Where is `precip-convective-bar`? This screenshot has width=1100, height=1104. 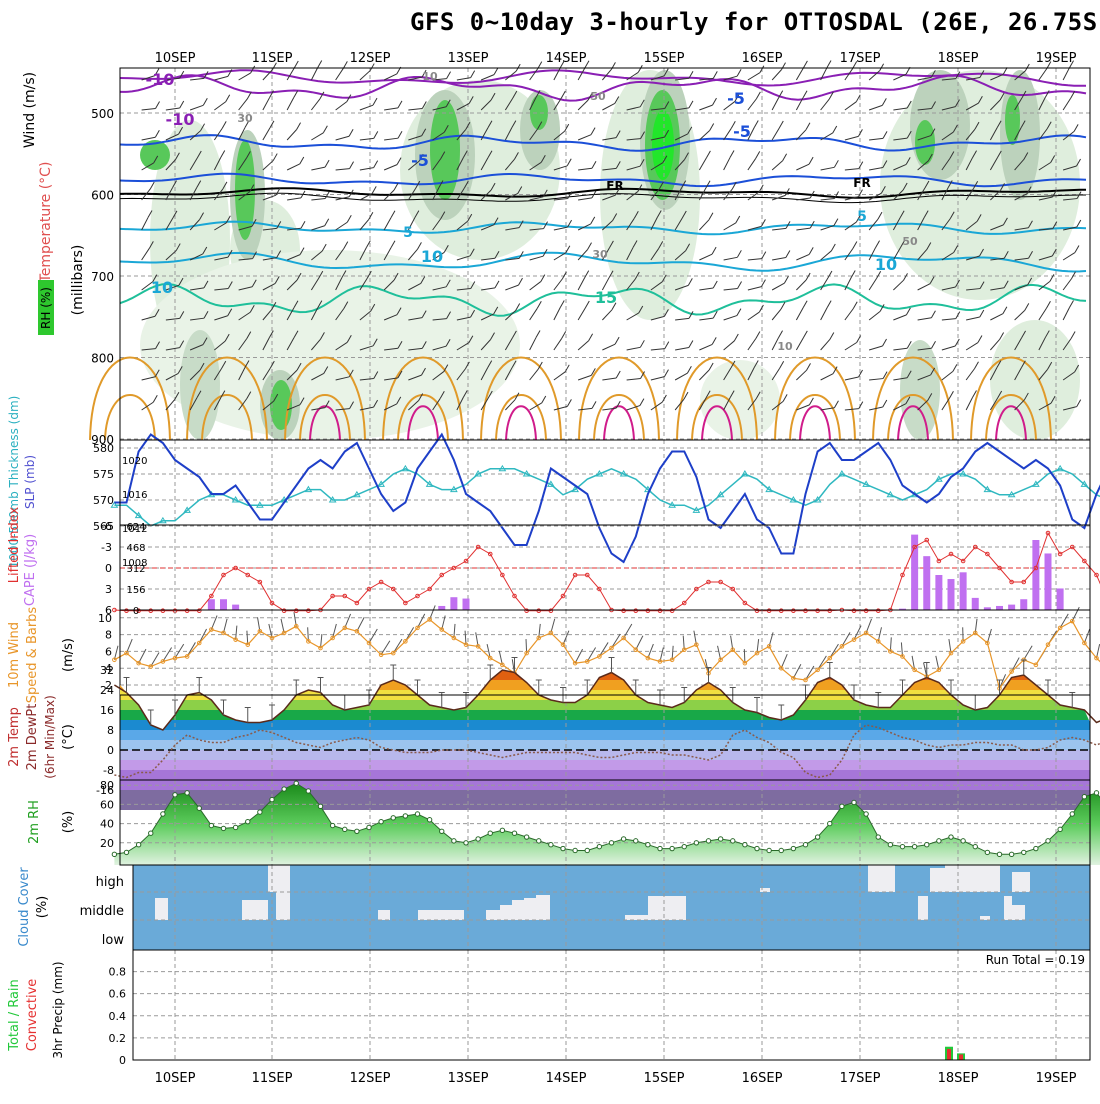 precip-convective-bar is located at coordinates (961, 1057).